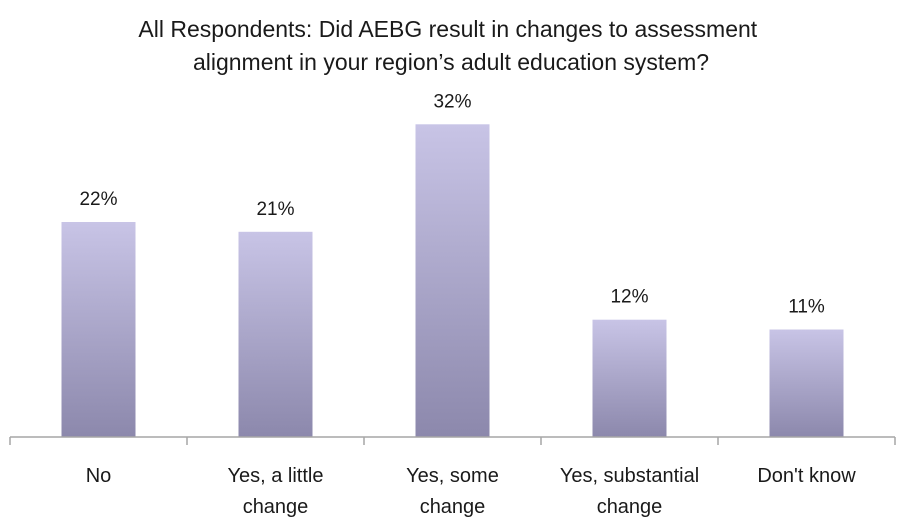 This screenshot has width=902, height=517. I want to click on data-label-0: 22%, so click(98, 199).